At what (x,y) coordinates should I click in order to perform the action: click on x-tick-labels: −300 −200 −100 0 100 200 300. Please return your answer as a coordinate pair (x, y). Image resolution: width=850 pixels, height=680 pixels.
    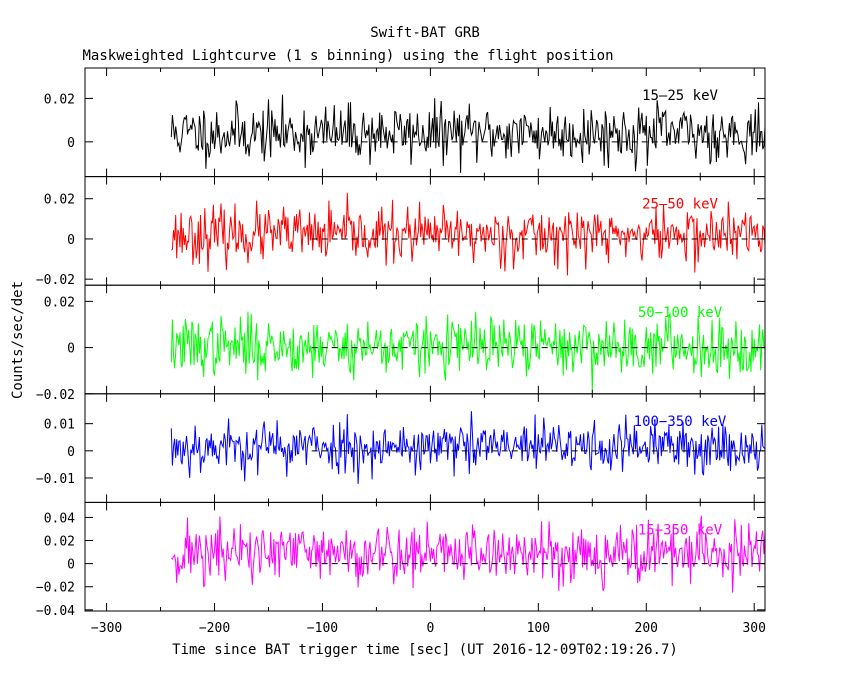
    Looking at the image, I should click on (428, 628).